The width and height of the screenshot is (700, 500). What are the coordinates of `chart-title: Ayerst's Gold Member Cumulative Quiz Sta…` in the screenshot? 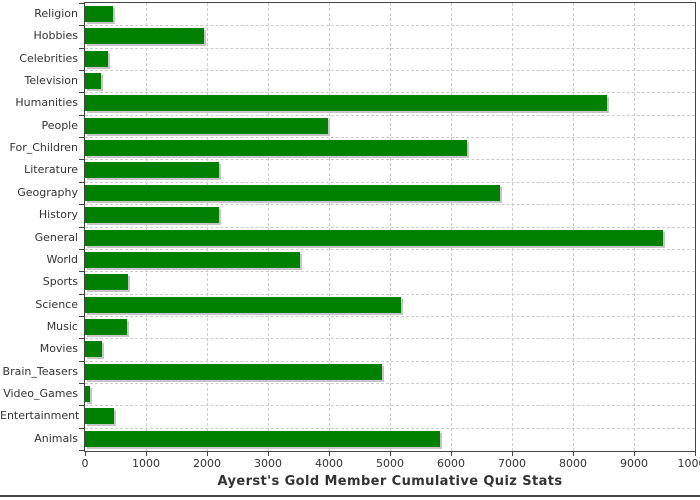 It's located at (390, 481).